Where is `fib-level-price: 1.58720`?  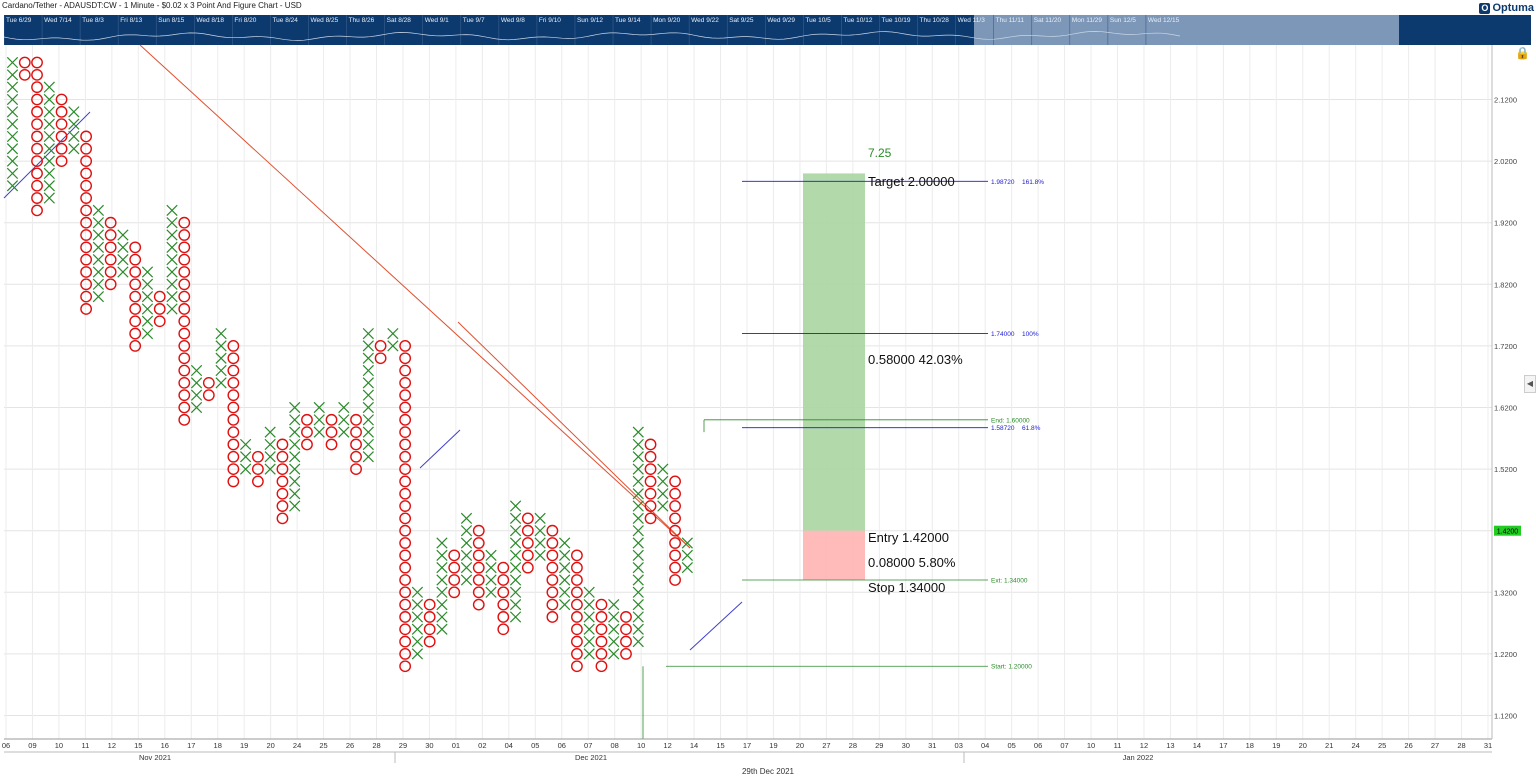 fib-level-price: 1.58720 is located at coordinates (1003, 428).